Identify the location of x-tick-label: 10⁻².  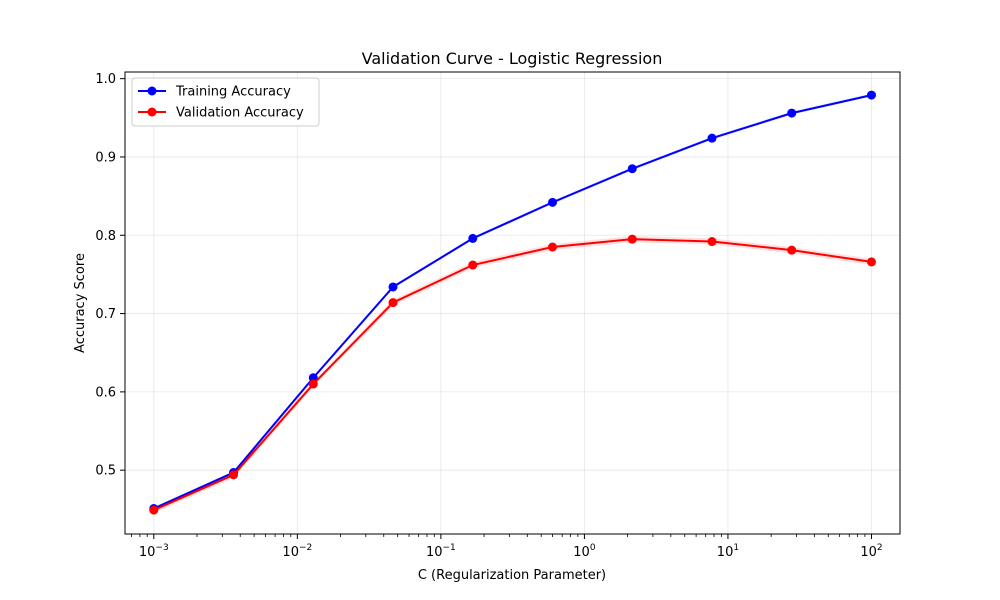
(297, 551).